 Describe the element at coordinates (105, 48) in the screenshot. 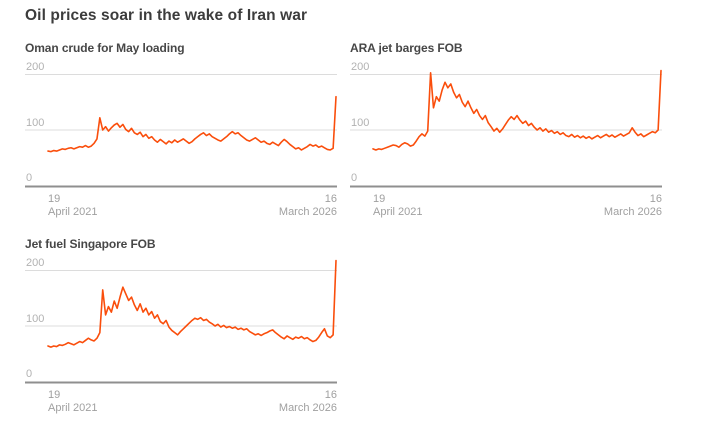

I see `panel-subtitle: Oman crude for May loading` at that location.